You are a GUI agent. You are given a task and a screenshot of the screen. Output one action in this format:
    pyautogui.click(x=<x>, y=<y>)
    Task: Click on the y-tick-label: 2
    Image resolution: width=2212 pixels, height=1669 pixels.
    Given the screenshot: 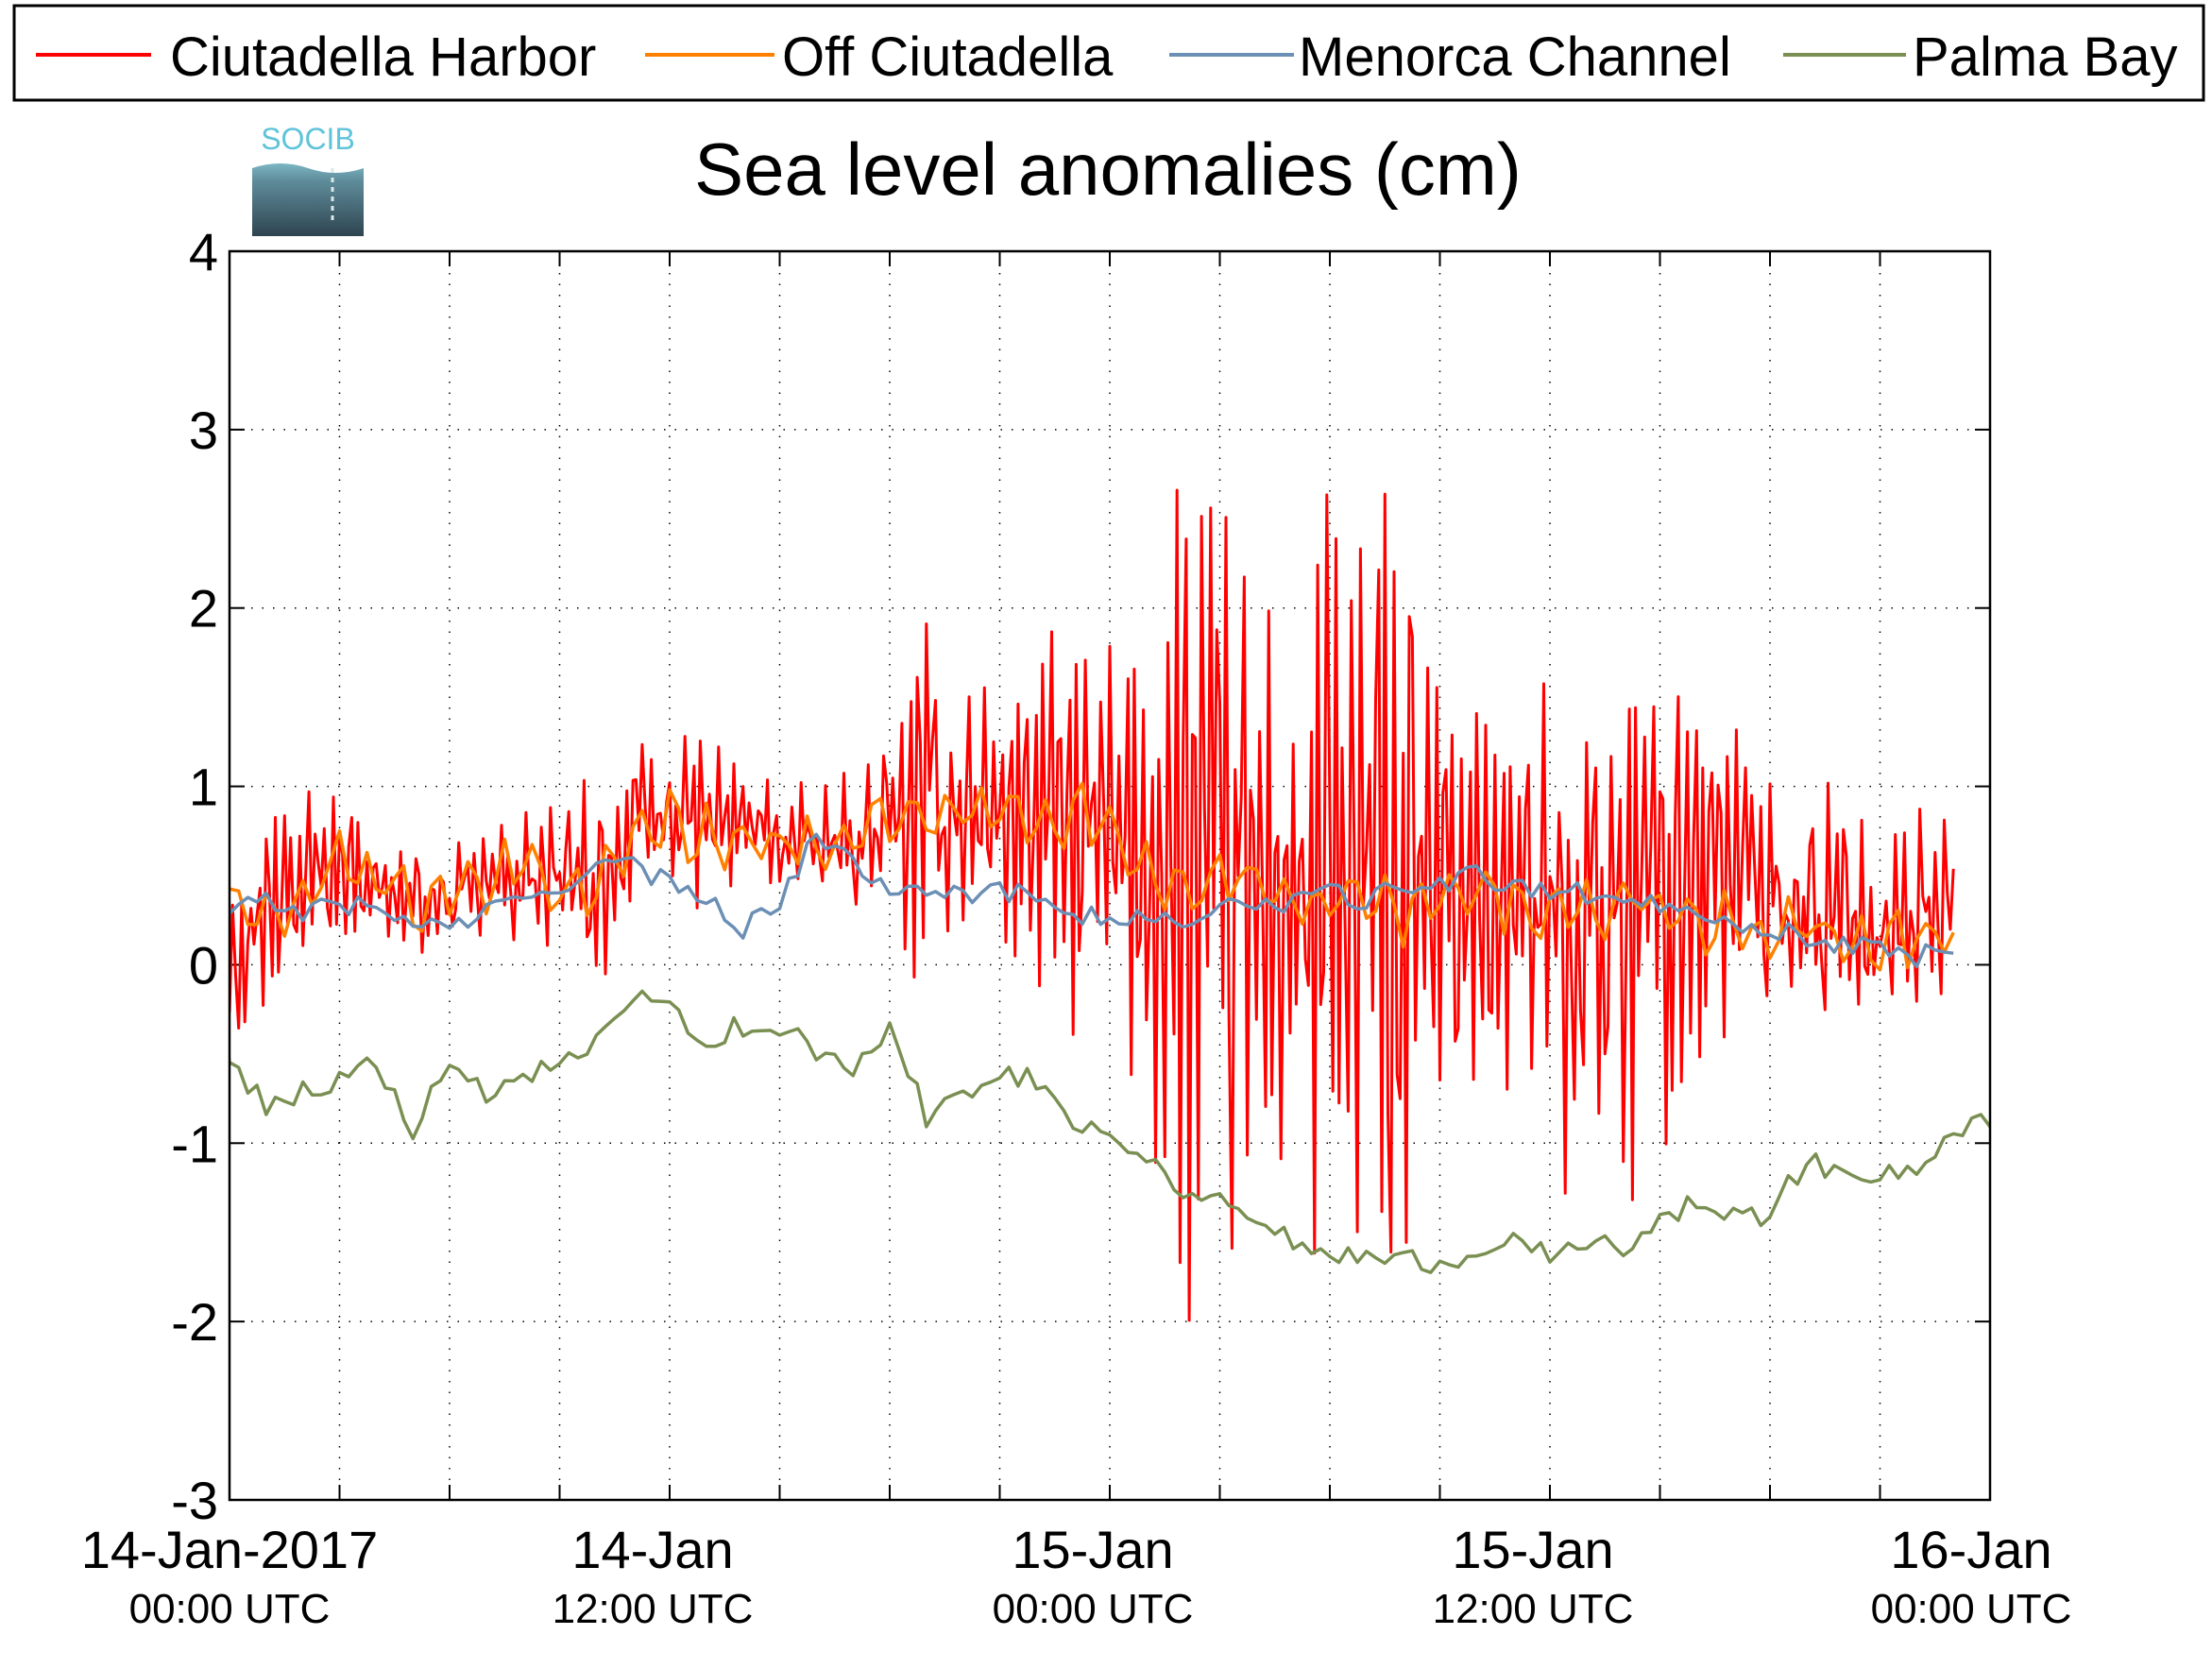 What is the action you would take?
    pyautogui.click(x=203, y=609)
    